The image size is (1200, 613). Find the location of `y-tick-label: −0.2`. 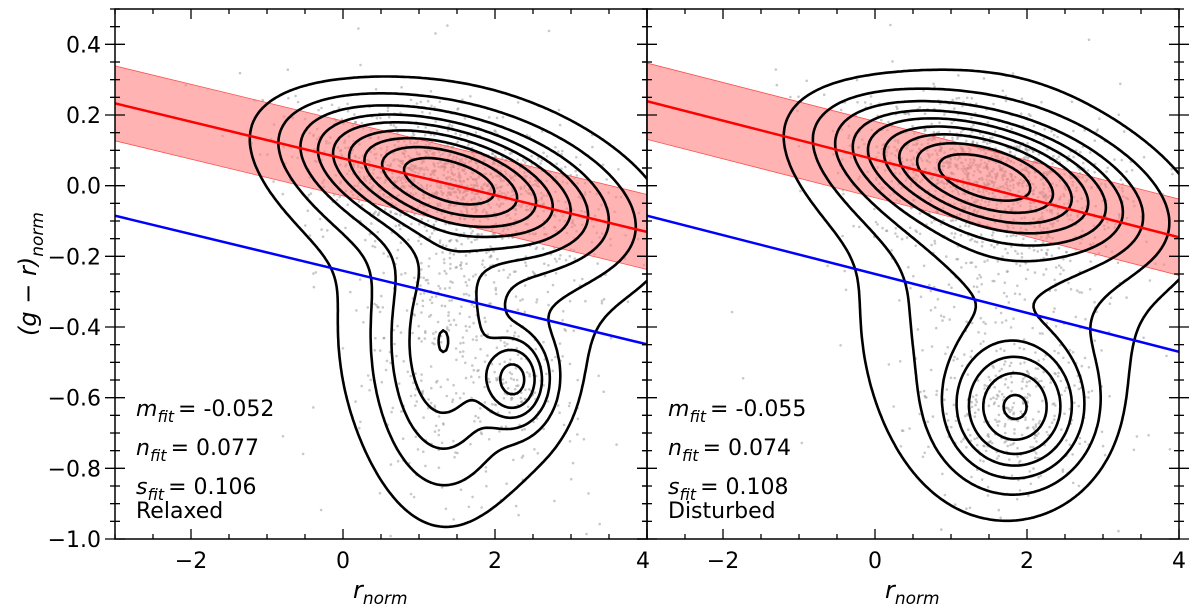

y-tick-label: −0.2 is located at coordinates (74, 257).